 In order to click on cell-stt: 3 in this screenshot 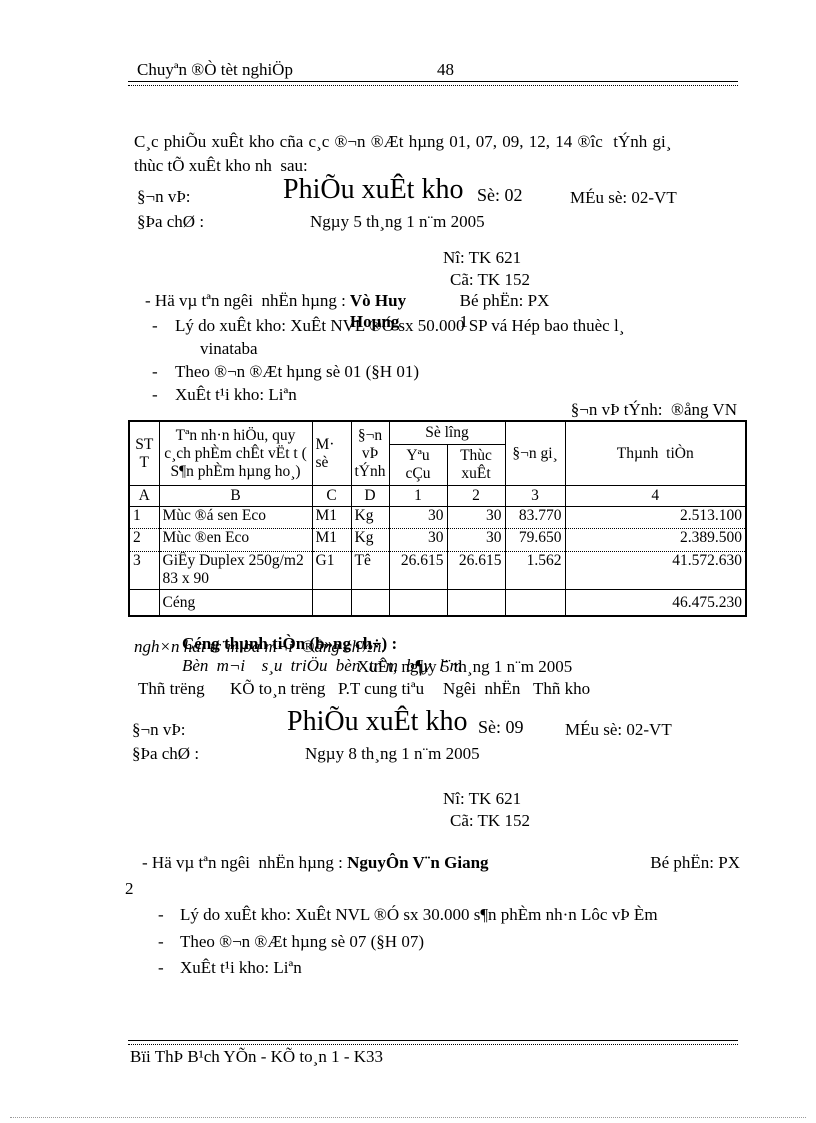, I will do `click(144, 570)`.